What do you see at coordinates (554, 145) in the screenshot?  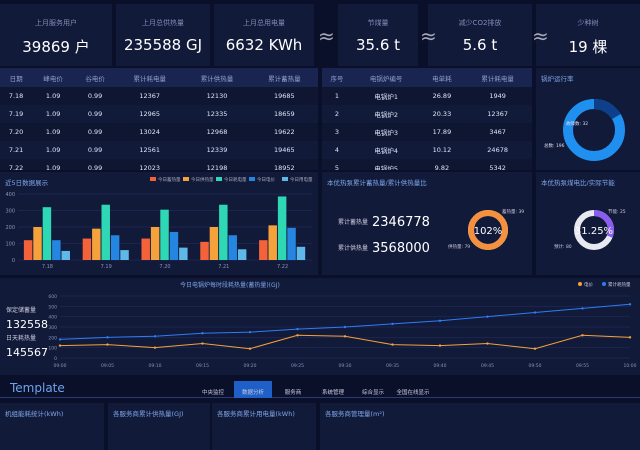 I see `ring-label: 总数: 196` at bounding box center [554, 145].